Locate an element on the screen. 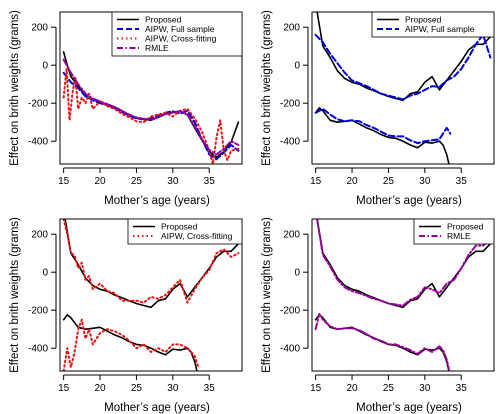 The image size is (504, 414). plot-frame is located at coordinates (403, 295).